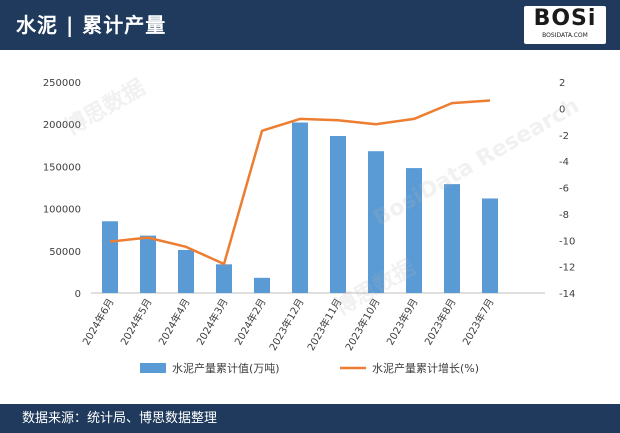  What do you see at coordinates (226, 368) in the screenshot?
I see `legend-bar-label: 水泥产量累计值(万吨)` at bounding box center [226, 368].